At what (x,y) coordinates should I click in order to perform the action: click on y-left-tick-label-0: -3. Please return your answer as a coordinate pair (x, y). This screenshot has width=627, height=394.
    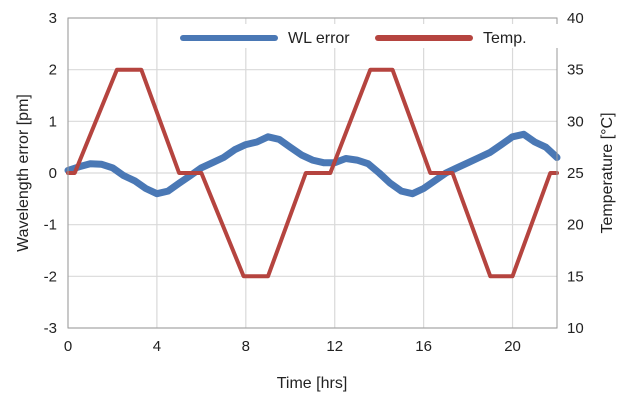
    Looking at the image, I should click on (50, 328).